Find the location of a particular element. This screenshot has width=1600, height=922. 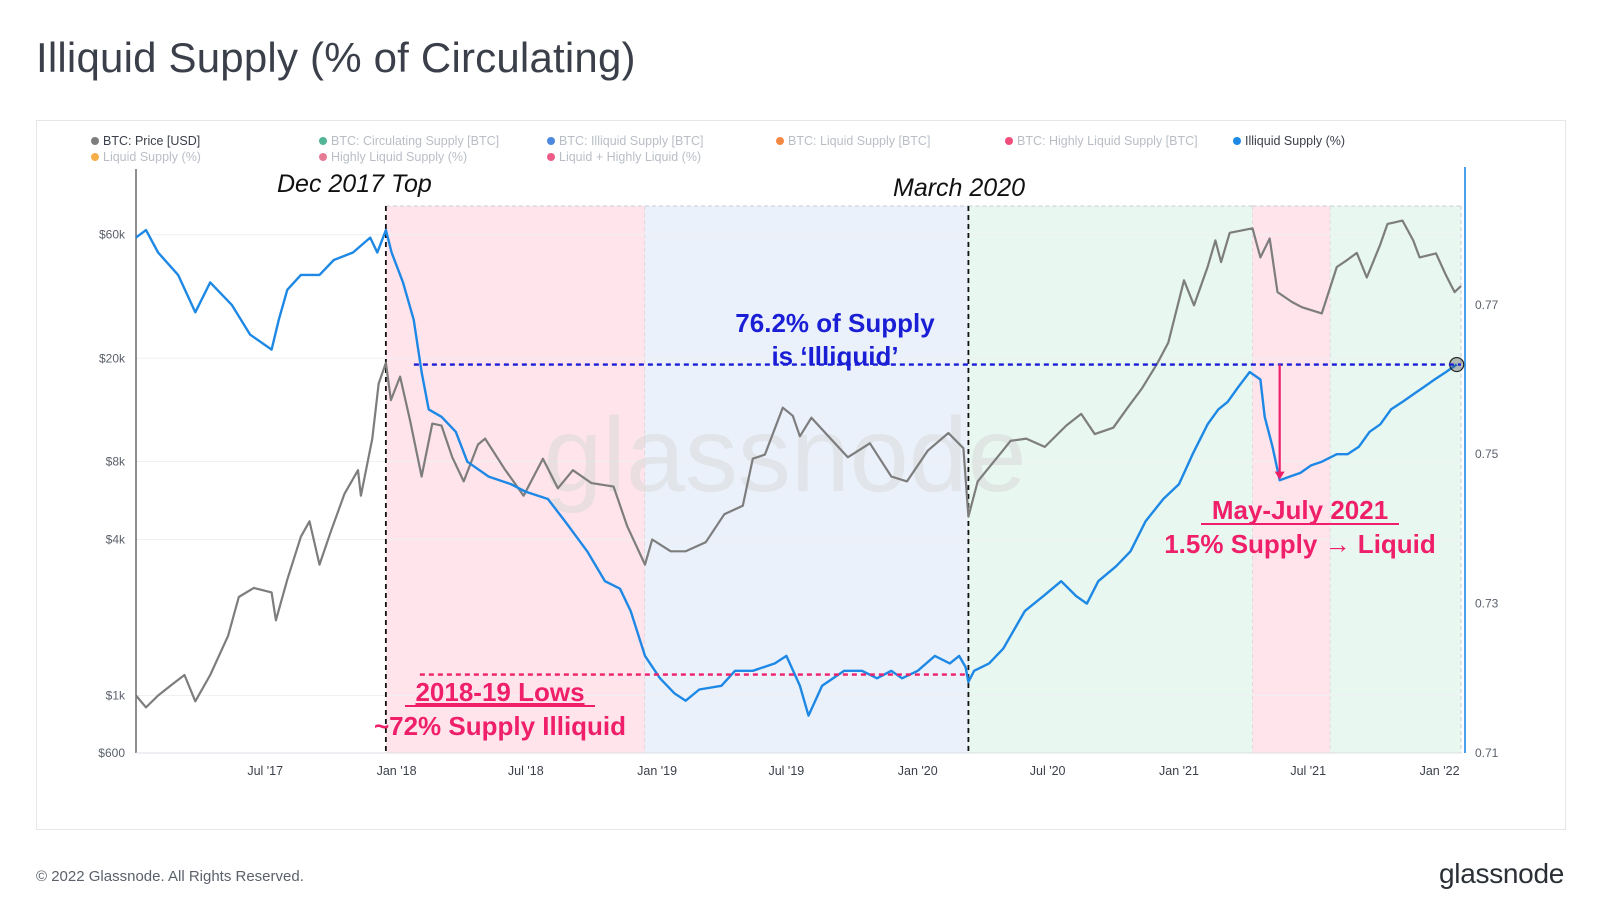

y-left-tick-label: $600 is located at coordinates (111, 753).